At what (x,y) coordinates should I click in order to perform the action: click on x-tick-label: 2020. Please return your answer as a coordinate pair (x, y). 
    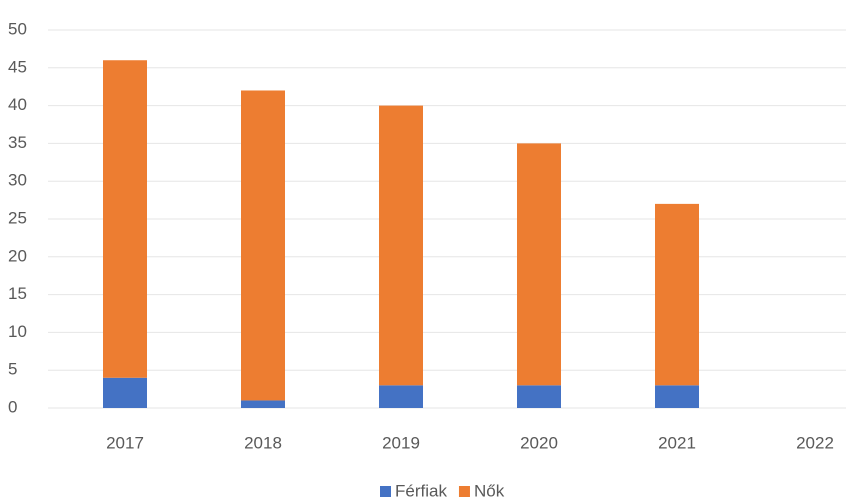
    Looking at the image, I should click on (539, 442).